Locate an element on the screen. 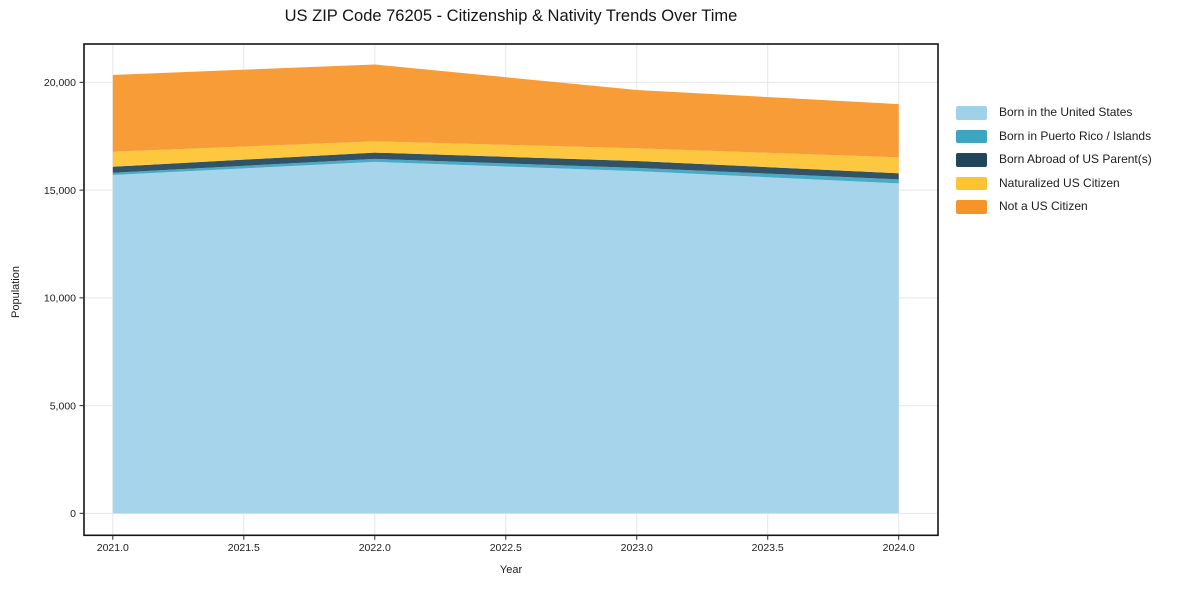 The image size is (1189, 590). y-tick-label: 20,000 is located at coordinates (60, 83).